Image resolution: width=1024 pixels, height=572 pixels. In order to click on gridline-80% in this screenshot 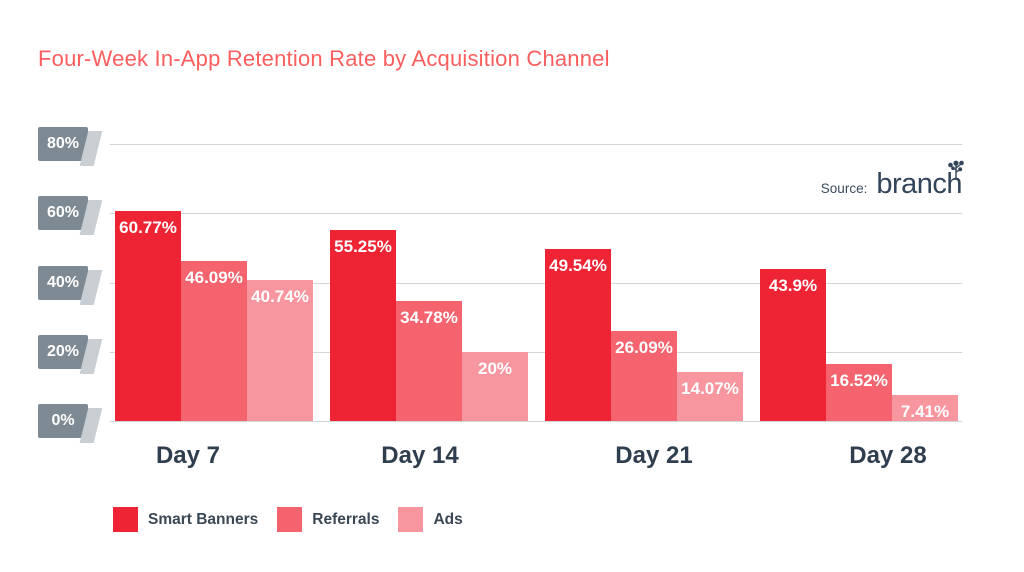, I will do `click(536, 144)`.